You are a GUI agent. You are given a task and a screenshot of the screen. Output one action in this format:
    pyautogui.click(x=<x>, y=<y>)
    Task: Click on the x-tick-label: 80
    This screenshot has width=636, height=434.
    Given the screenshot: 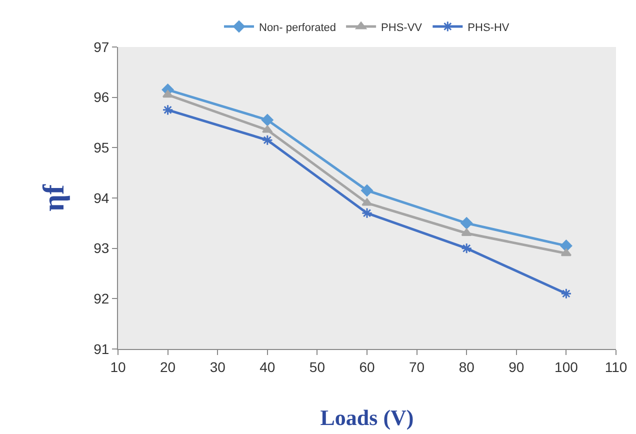 What is the action you would take?
    pyautogui.click(x=466, y=366)
    